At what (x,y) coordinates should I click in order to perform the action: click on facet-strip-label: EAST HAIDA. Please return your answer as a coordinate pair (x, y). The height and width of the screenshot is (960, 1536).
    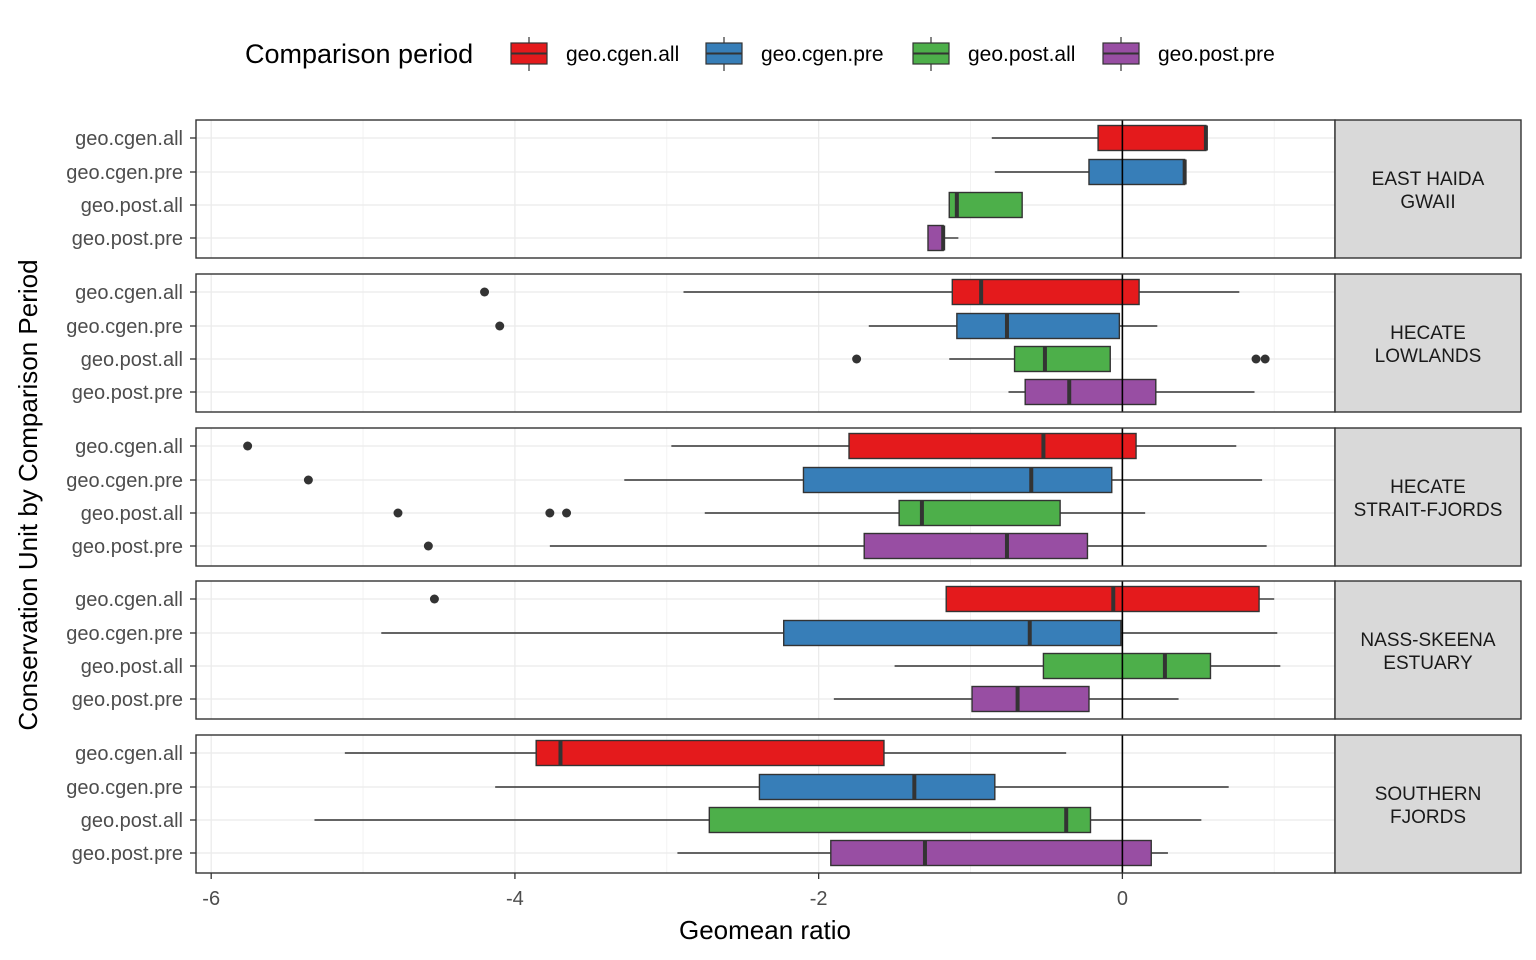
    Looking at the image, I should click on (1428, 179).